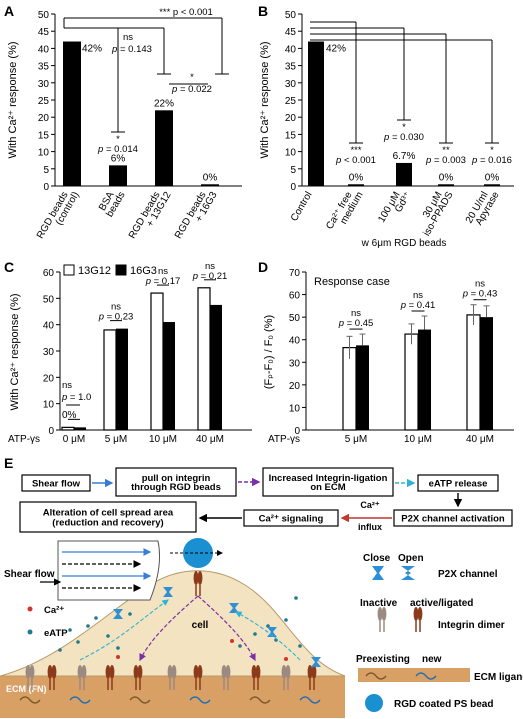  What do you see at coordinates (480, 439) in the screenshot?
I see `panel-d-xlabel: 40 μM` at bounding box center [480, 439].